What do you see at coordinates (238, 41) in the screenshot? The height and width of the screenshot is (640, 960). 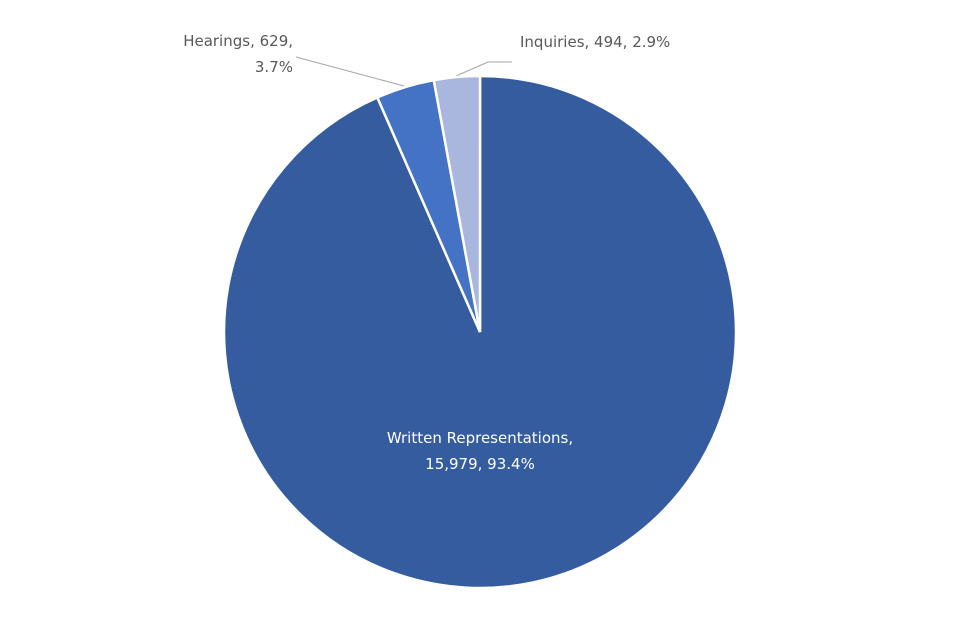 I see `data-label-line: Hearings, 629,` at bounding box center [238, 41].